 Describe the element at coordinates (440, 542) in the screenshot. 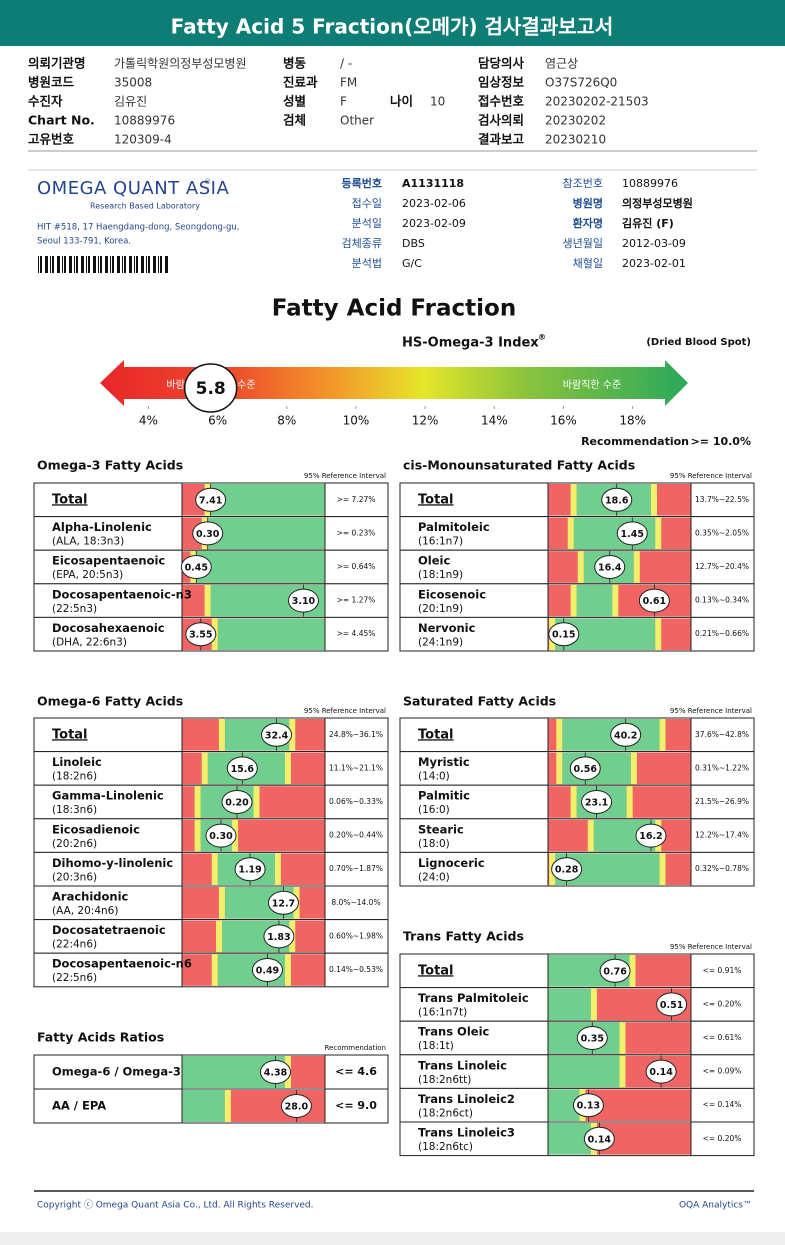

I see `row-sub: (16:1n7)` at that location.